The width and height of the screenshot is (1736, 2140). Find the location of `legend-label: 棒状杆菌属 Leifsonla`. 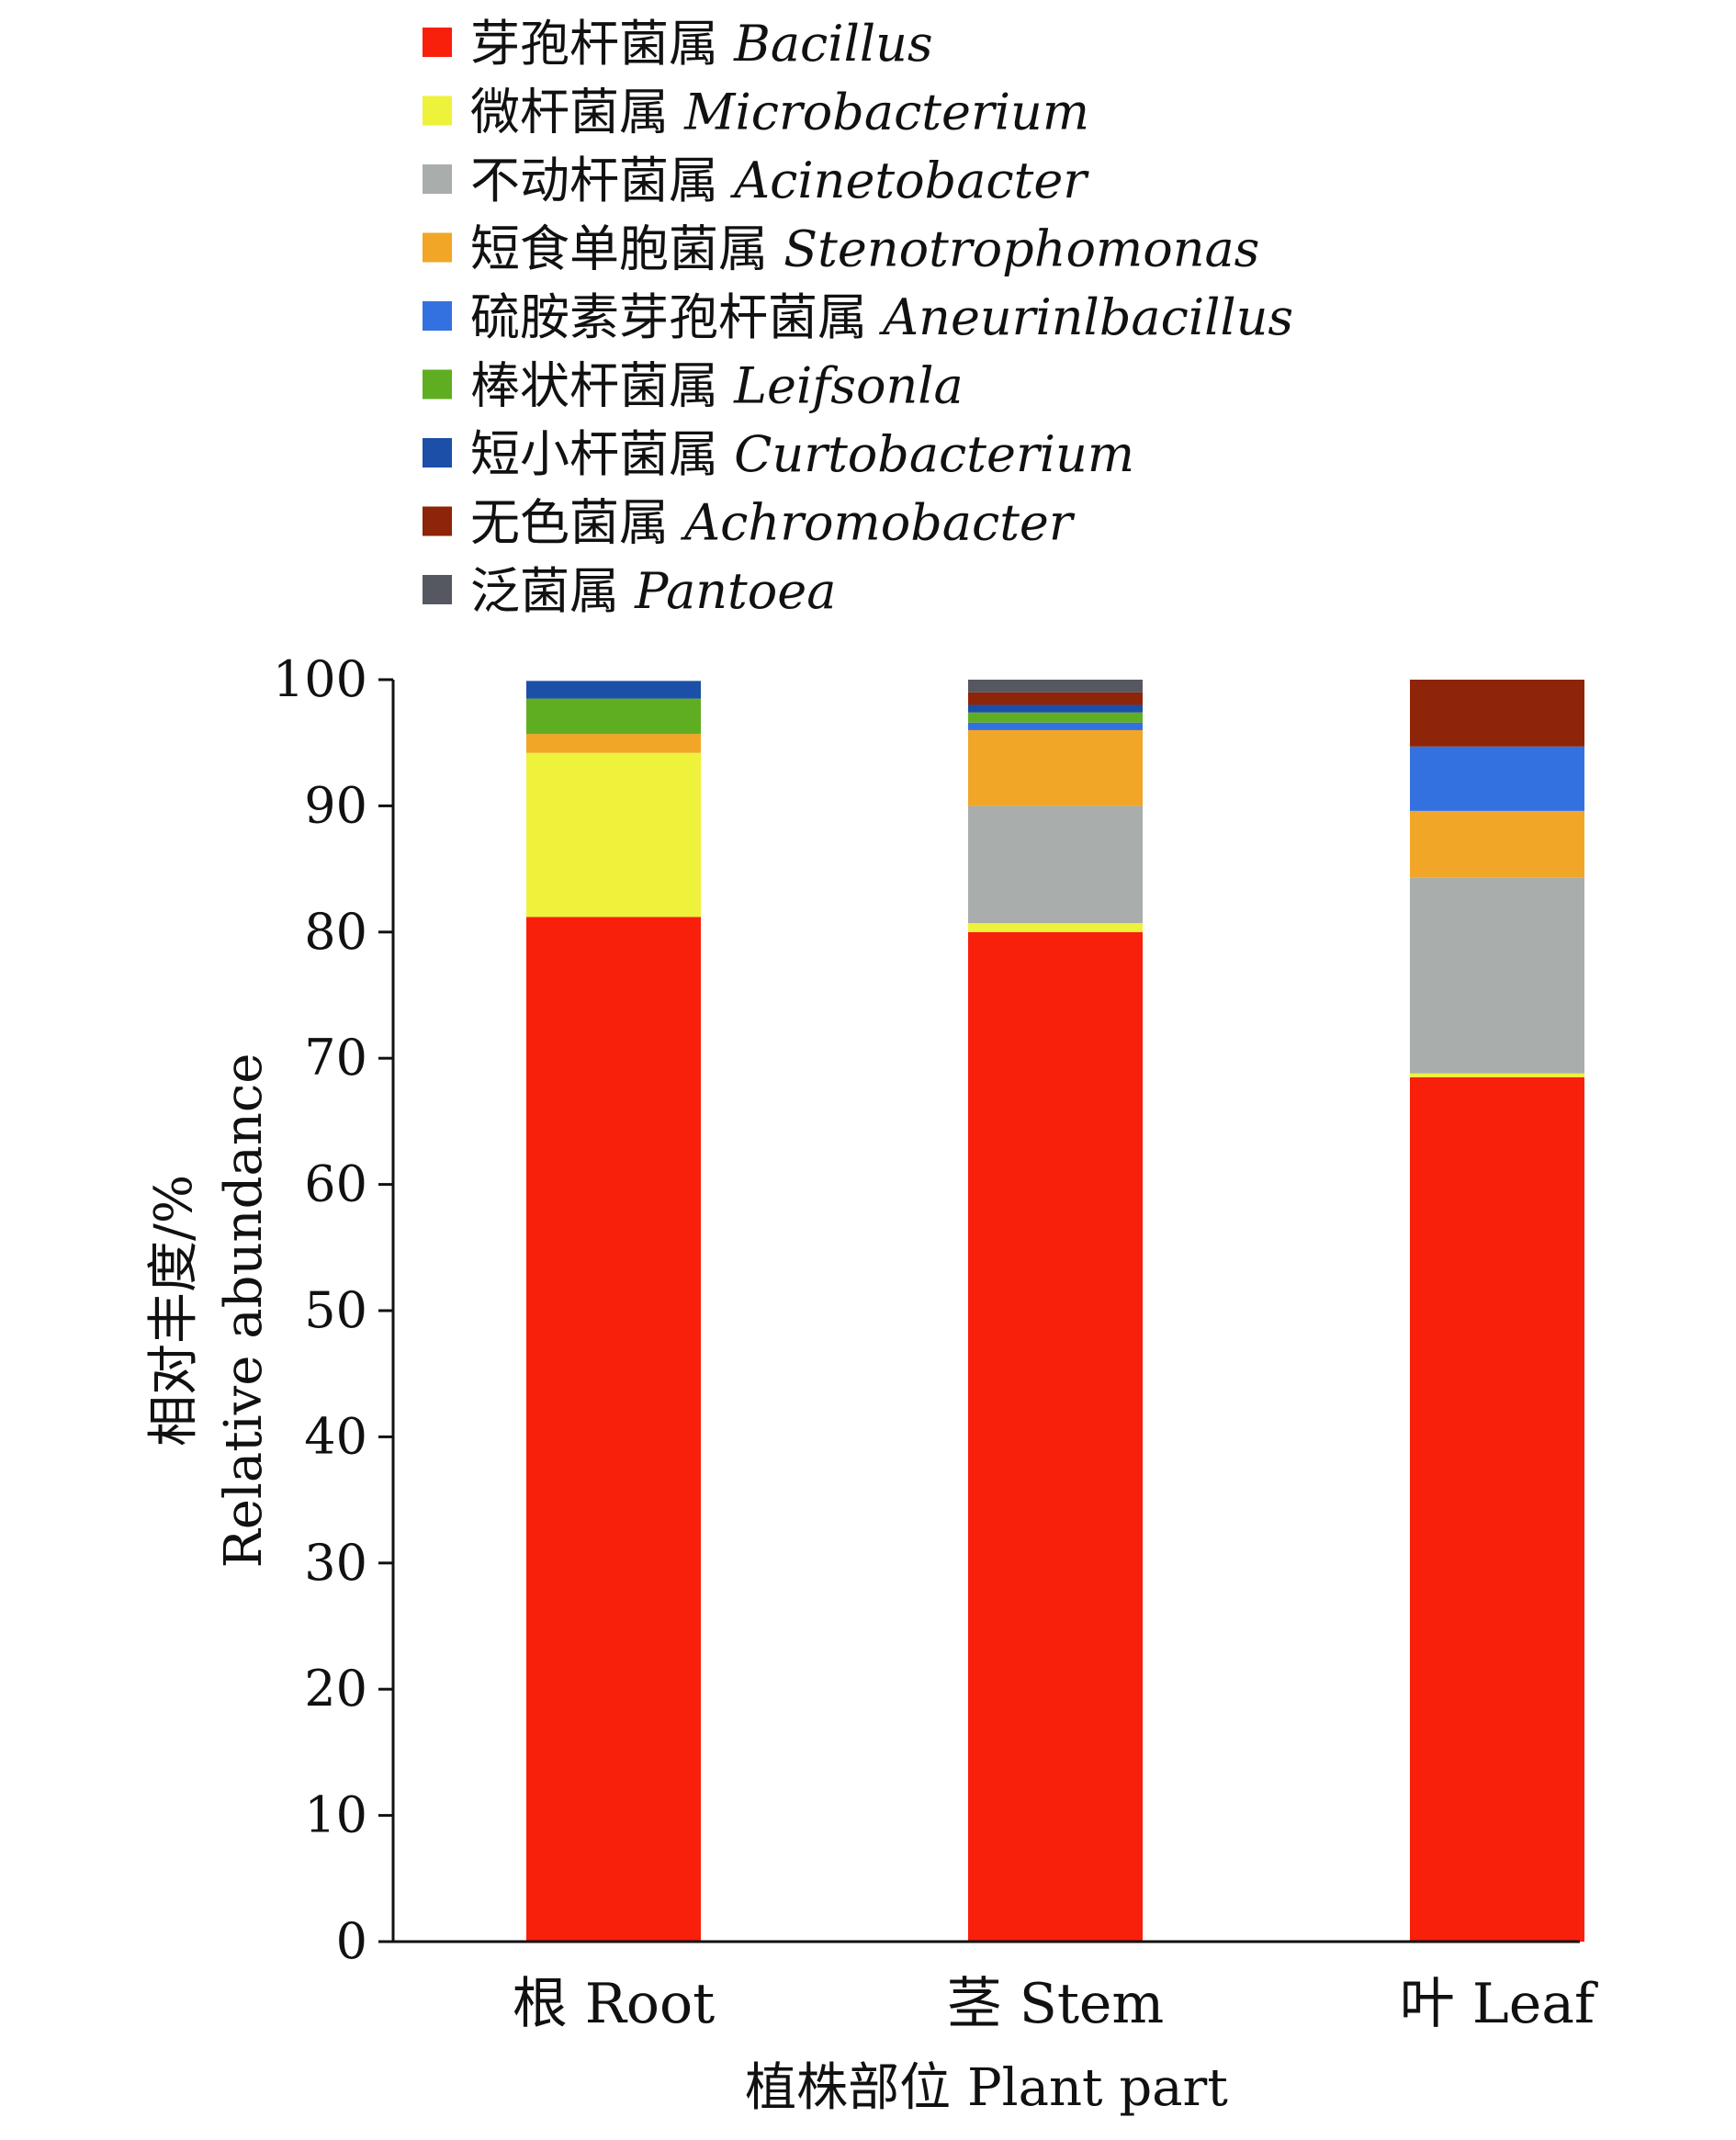

legend-label: 棒状杆菌属 Leifsonla is located at coordinates (717, 386).